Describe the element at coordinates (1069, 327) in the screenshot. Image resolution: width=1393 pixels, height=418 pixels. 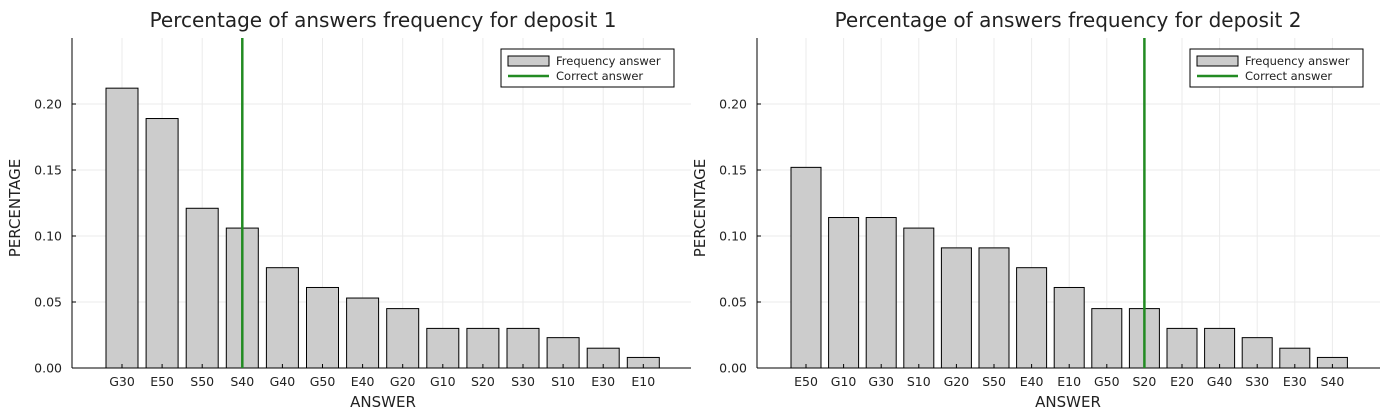
I see `bar-e10` at that location.